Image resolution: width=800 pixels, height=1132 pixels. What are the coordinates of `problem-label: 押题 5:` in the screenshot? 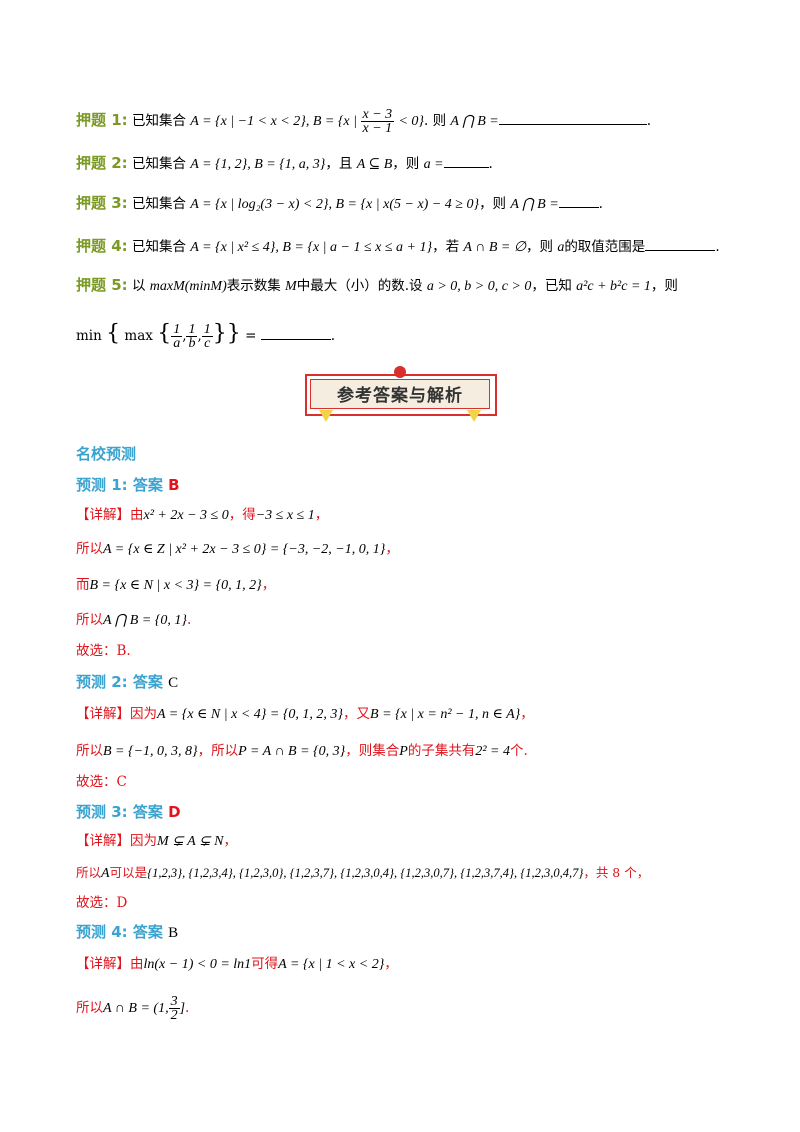 It's located at (102, 285).